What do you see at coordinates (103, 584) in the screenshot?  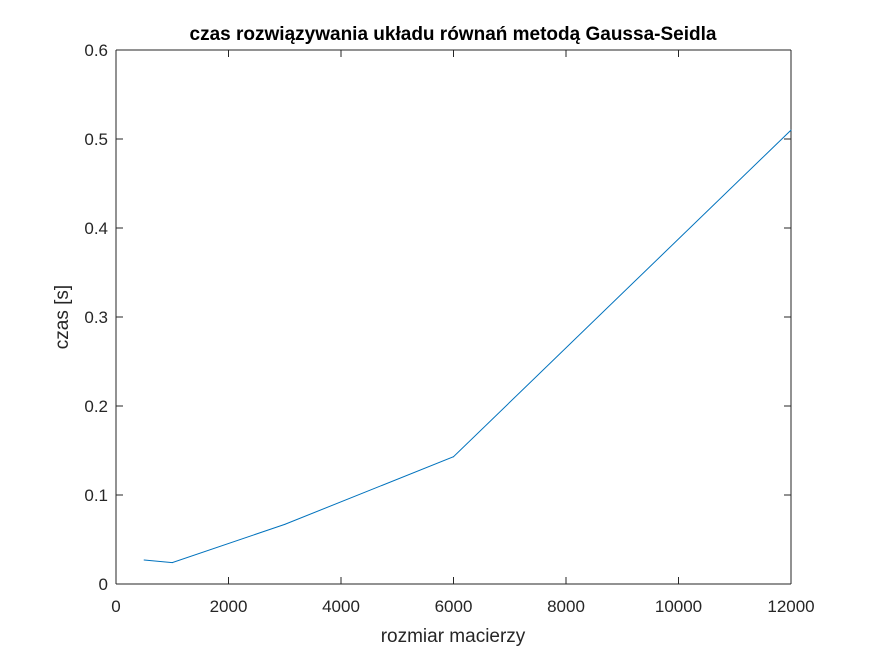 I see `y-tick-label: 0` at bounding box center [103, 584].